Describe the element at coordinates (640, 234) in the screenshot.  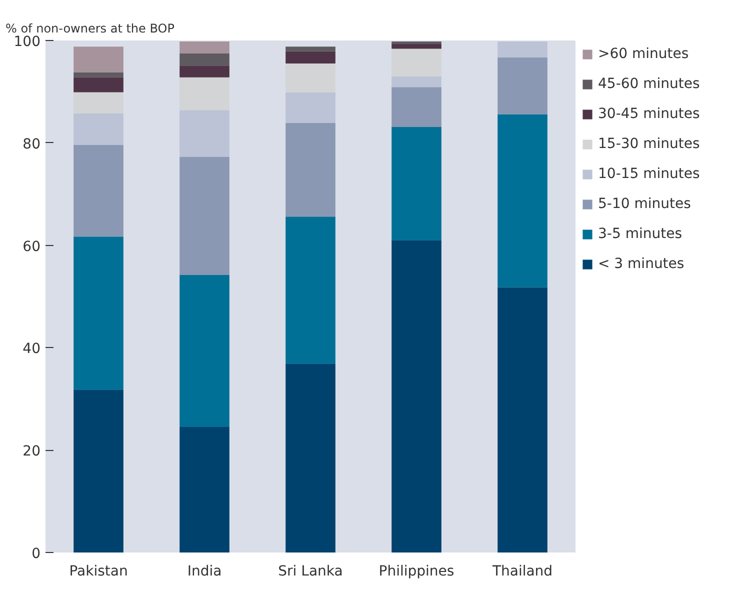
I see `legend-label: 3-5 minutes` at that location.